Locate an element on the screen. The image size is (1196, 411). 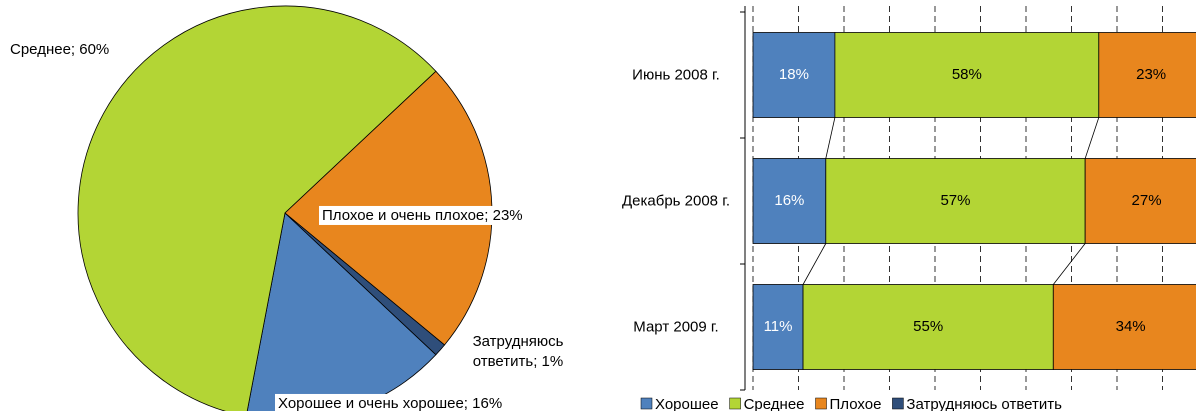
legend-label: Среднее is located at coordinates (774, 403).